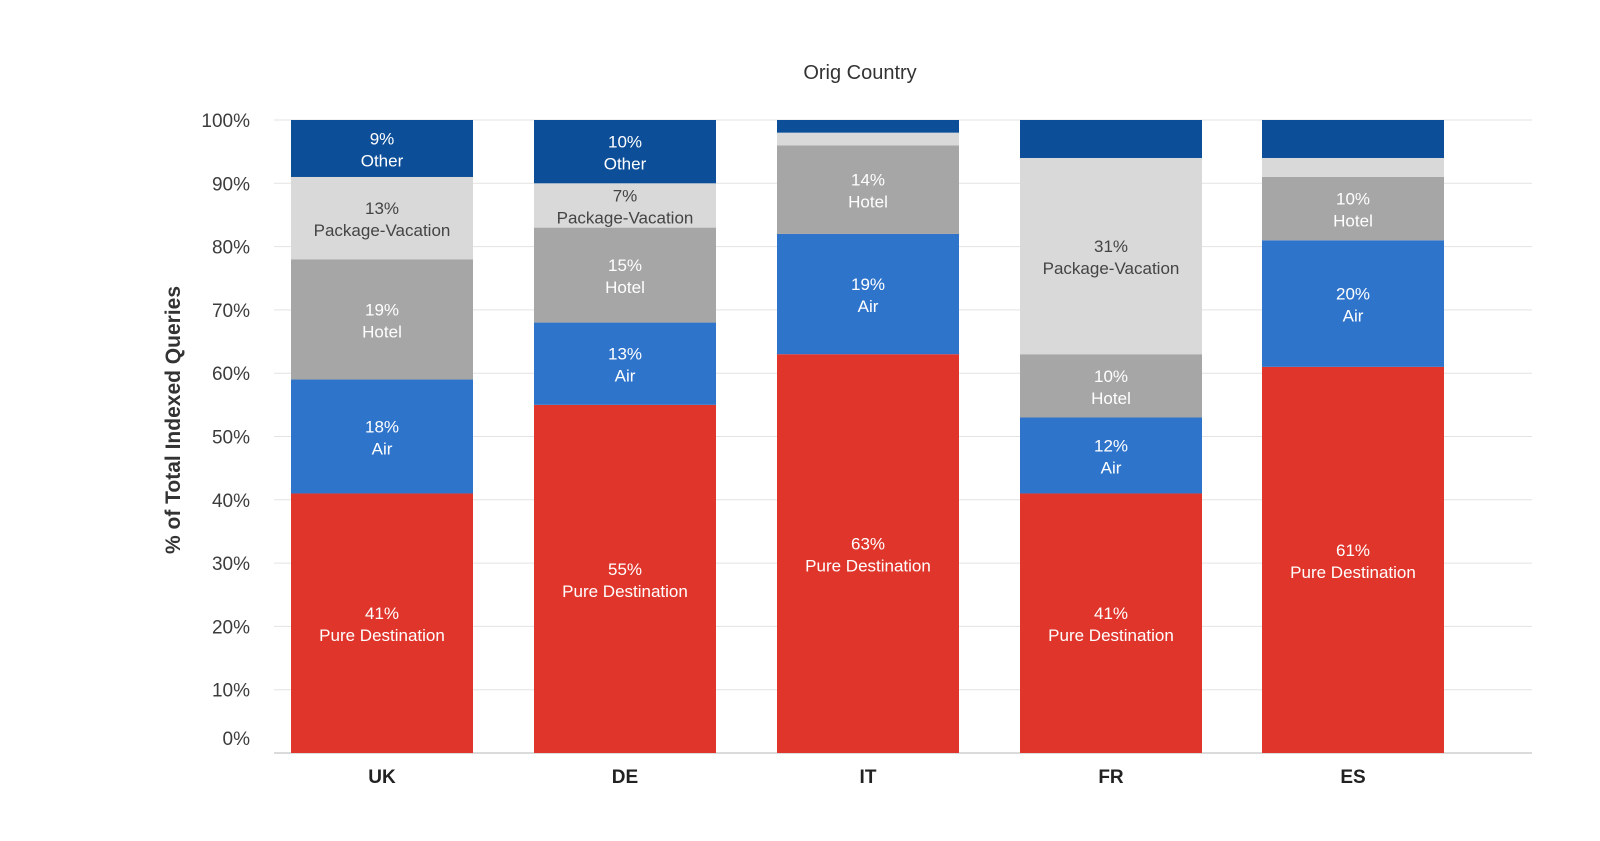 The width and height of the screenshot is (1600, 841). I want to click on y-tick-label: 30%, so click(231, 564).